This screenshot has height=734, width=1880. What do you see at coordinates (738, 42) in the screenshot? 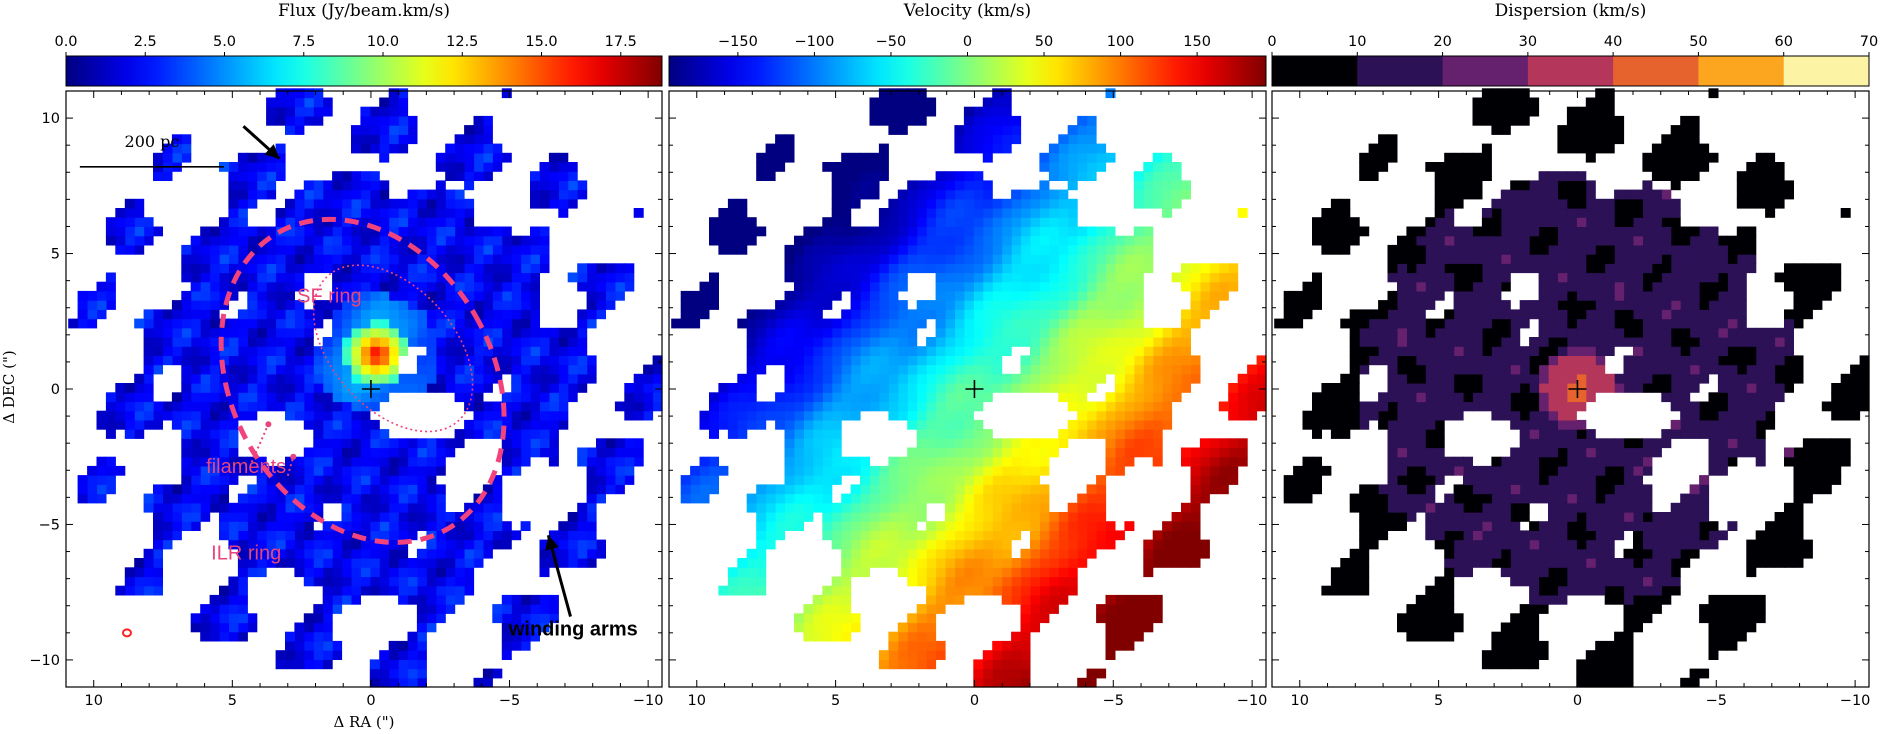
I see `colorbar-tick-label: −150` at bounding box center [738, 42].